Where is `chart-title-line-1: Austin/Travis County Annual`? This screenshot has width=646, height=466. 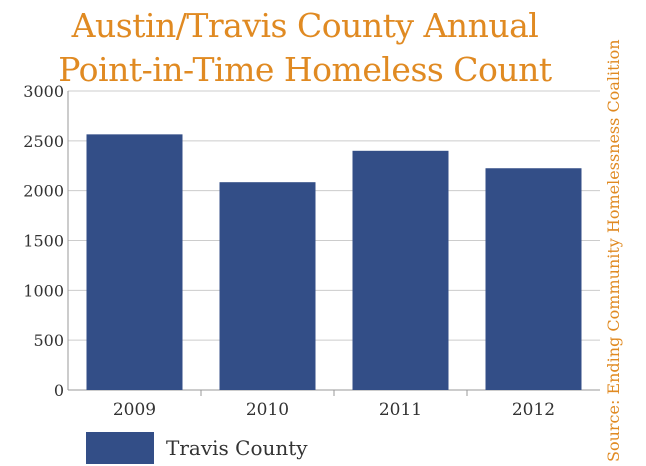
chart-title-line-1: Austin/Travis County Annual is located at coordinates (305, 25).